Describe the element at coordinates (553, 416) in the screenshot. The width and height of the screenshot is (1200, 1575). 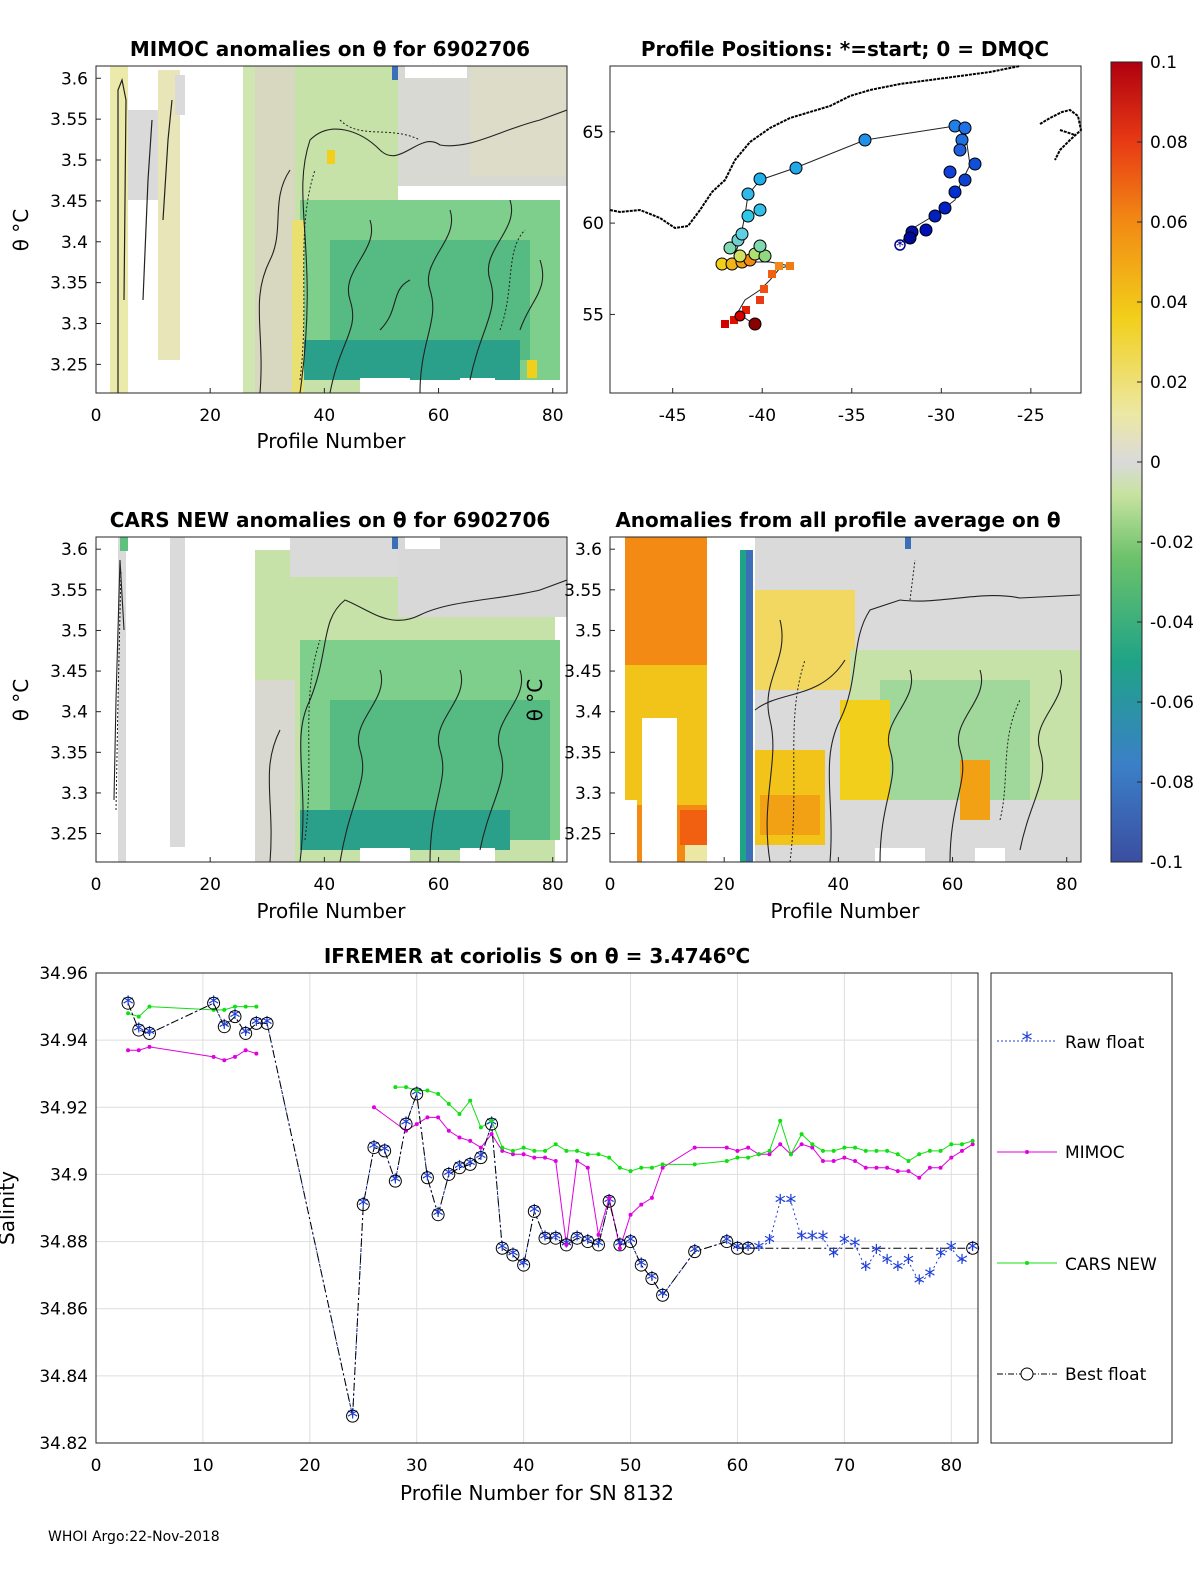
I see `mimoc-x-tick-label: 80` at that location.